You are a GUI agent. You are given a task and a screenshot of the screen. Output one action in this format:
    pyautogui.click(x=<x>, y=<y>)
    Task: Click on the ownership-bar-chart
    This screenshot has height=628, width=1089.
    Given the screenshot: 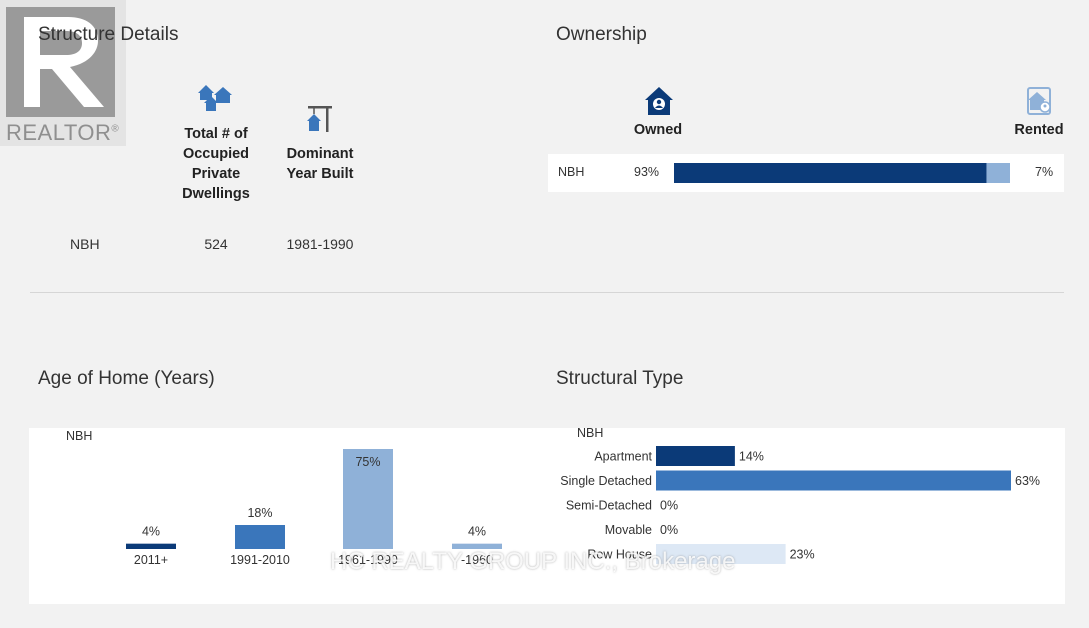 What is the action you would take?
    pyautogui.click(x=842, y=173)
    